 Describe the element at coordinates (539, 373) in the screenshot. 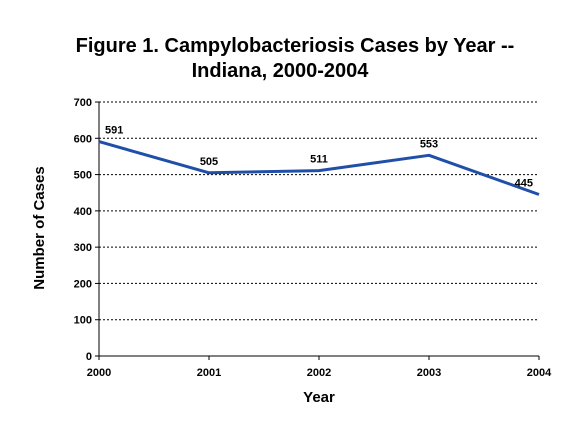

I see `x-tick-label: 2004` at that location.